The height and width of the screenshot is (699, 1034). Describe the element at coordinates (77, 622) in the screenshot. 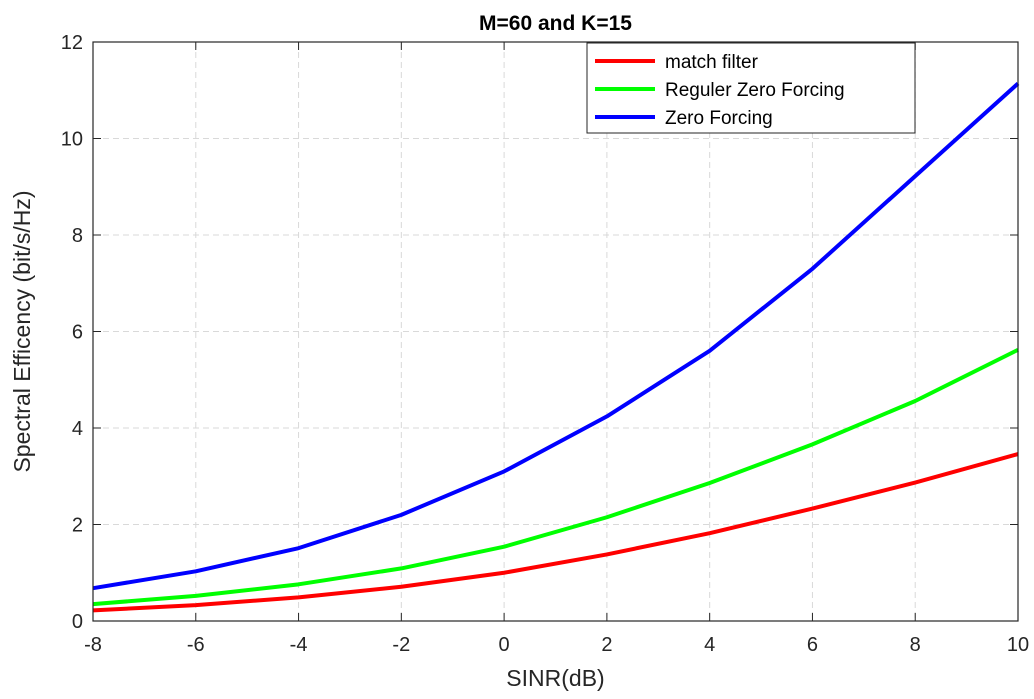

I see `y-tick-label: 0` at that location.